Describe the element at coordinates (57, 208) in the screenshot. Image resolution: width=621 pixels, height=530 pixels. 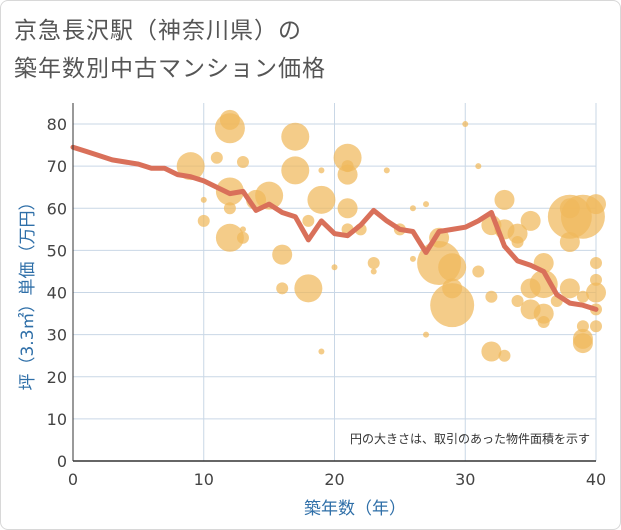
I see `y-tick-label: 60` at that location.